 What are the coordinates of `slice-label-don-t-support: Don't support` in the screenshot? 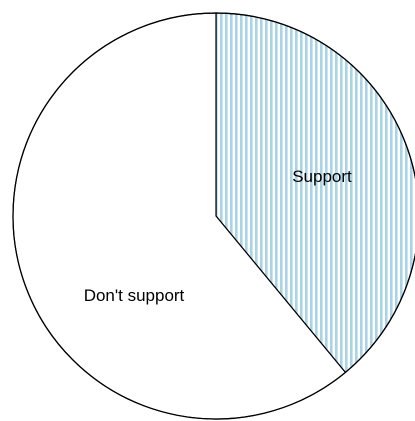 It's located at (134, 295).